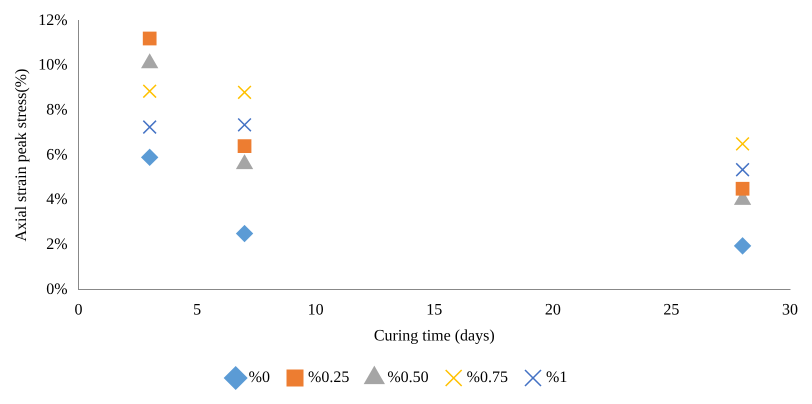 The height and width of the screenshot is (404, 812). I want to click on legend-label: %0.75, so click(487, 377).